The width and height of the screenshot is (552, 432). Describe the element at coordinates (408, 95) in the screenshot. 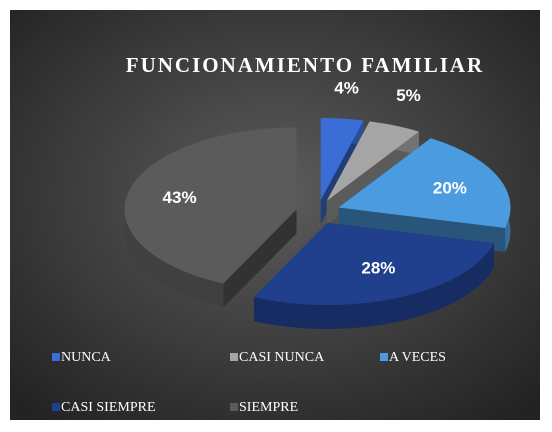

I see `data-label: 5%` at that location.